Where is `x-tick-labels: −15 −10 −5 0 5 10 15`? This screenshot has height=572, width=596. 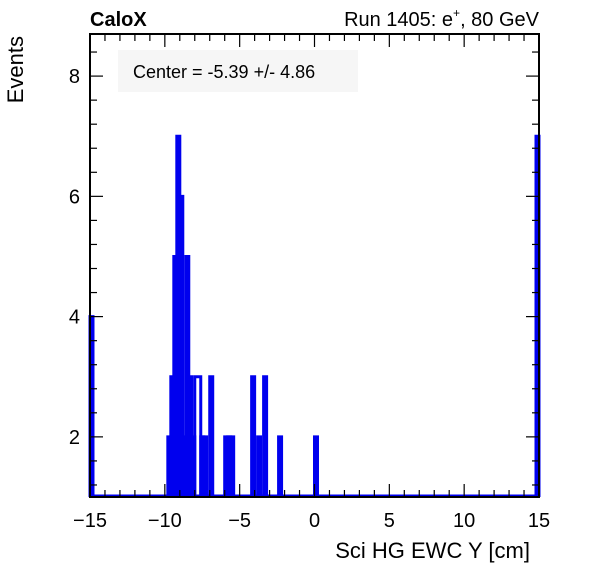
x-tick-labels: −15 −10 −5 0 5 10 15 is located at coordinates (311, 521).